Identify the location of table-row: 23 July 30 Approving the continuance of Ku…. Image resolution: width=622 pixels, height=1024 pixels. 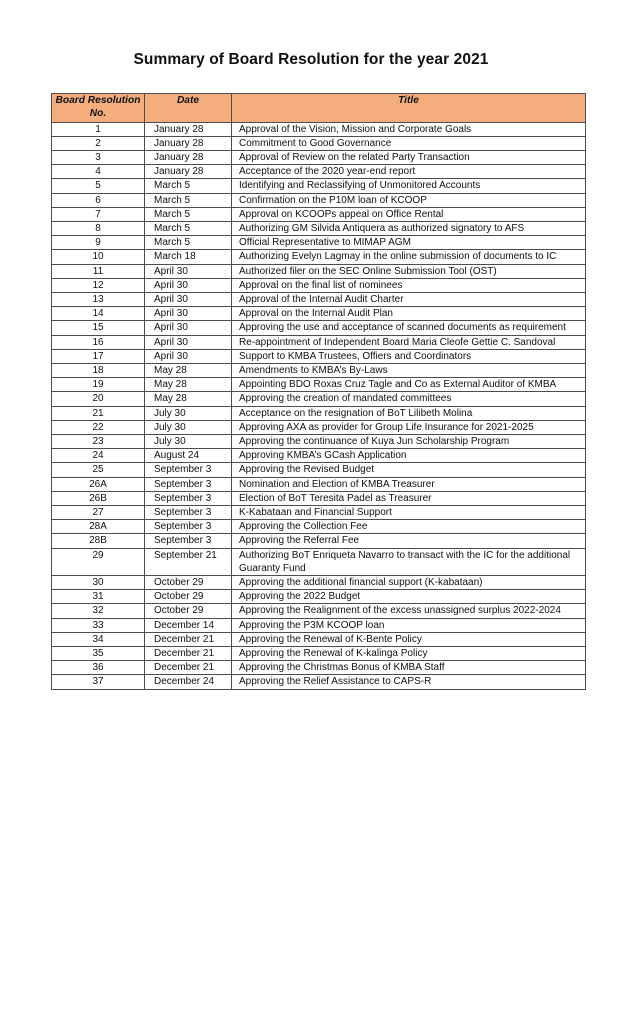
(318, 441).